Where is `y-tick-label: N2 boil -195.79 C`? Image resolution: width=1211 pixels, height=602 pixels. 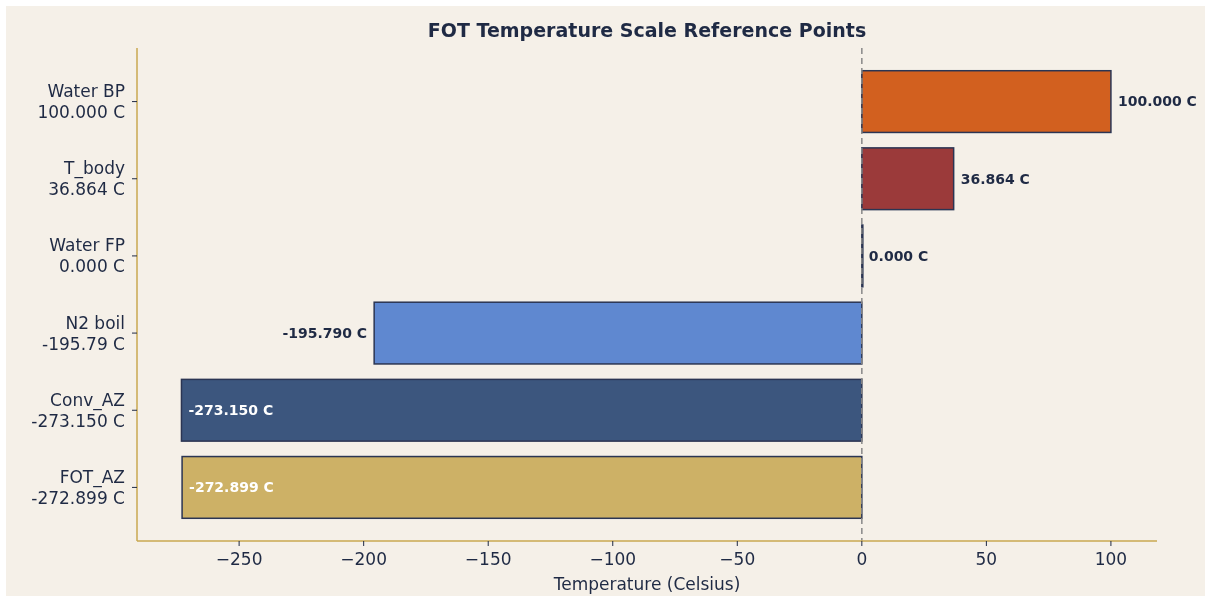
y-tick-label: N2 boil -195.79 C is located at coordinates (83, 333).